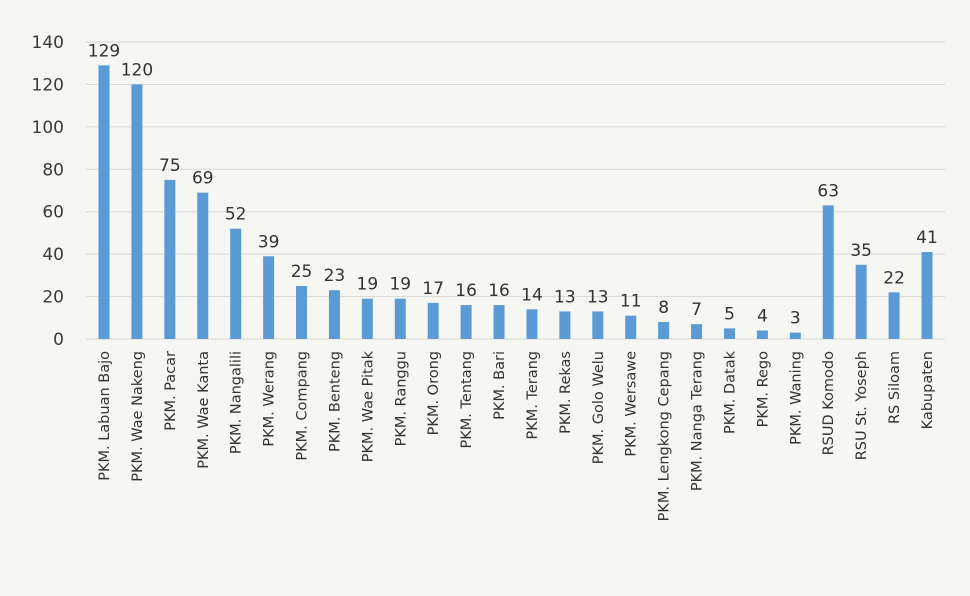 The width and height of the screenshot is (970, 596). Describe the element at coordinates (335, 276) in the screenshot. I see `data-label: 23` at that location.